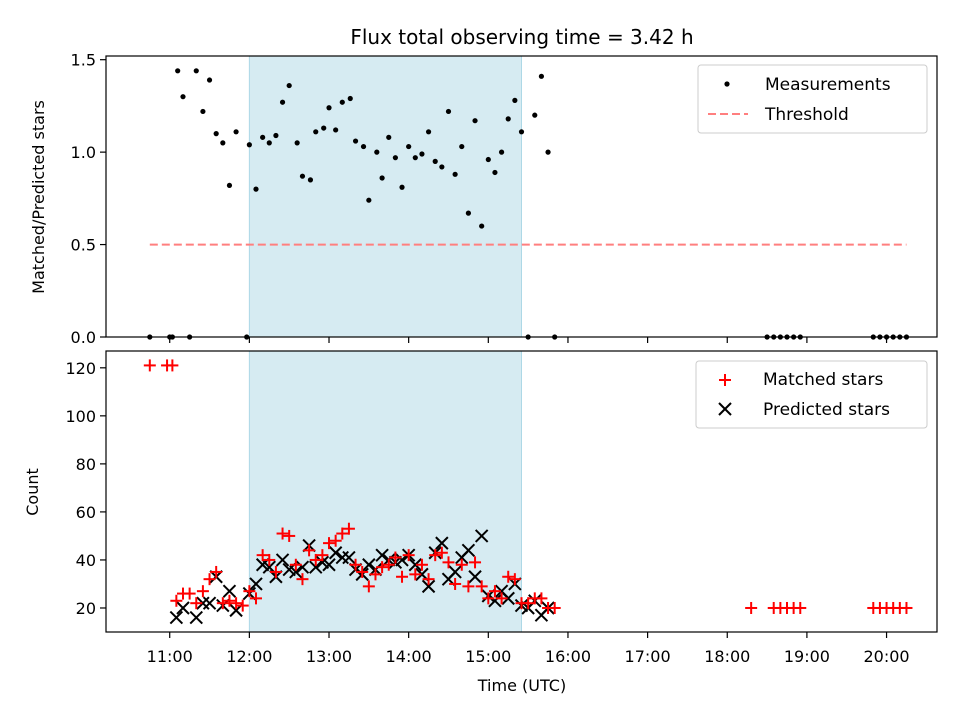 Image resolution: width=960 pixels, height=720 pixels. I want to click on x-tick-label: 16:00, so click(568, 656).